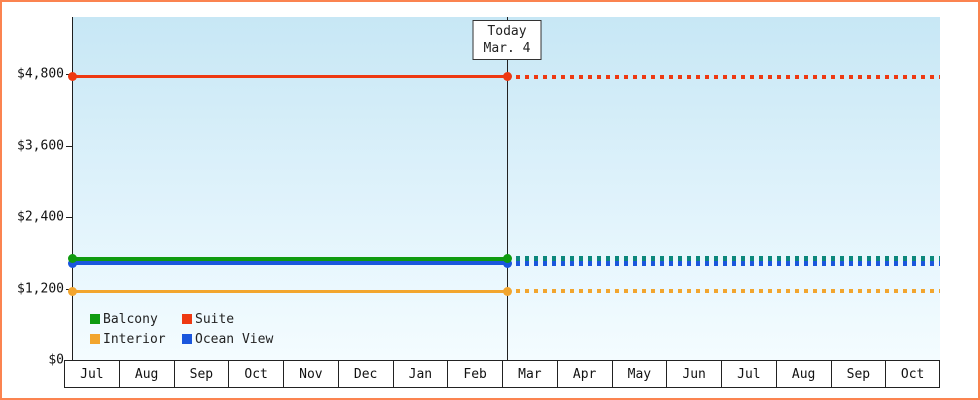  What do you see at coordinates (72, 291) in the screenshot?
I see `series-interior-marker-start` at bounding box center [72, 291].